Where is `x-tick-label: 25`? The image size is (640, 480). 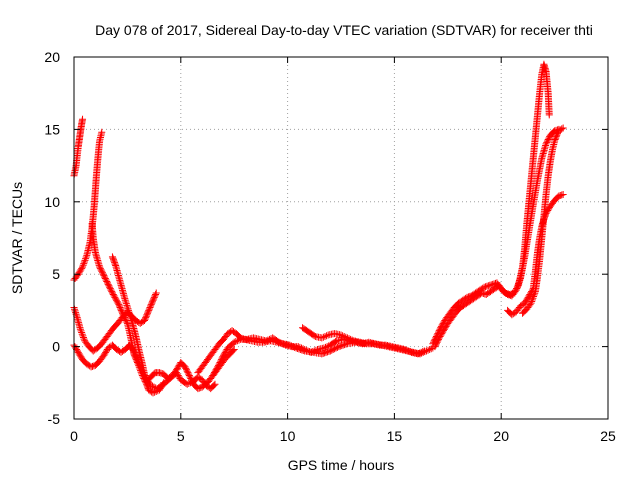 x-tick-label: 25 is located at coordinates (608, 436).